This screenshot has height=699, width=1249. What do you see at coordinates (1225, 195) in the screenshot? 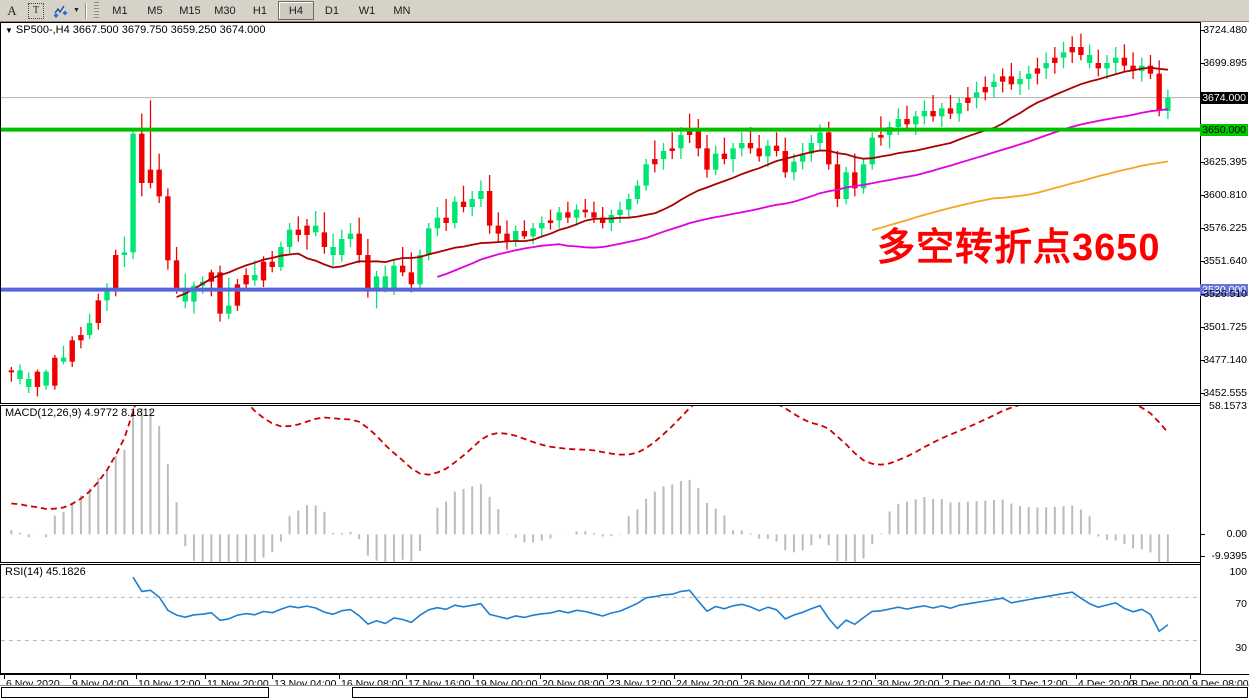
I see `price-axis-label-3600-810: 3600.810` at bounding box center [1225, 195].